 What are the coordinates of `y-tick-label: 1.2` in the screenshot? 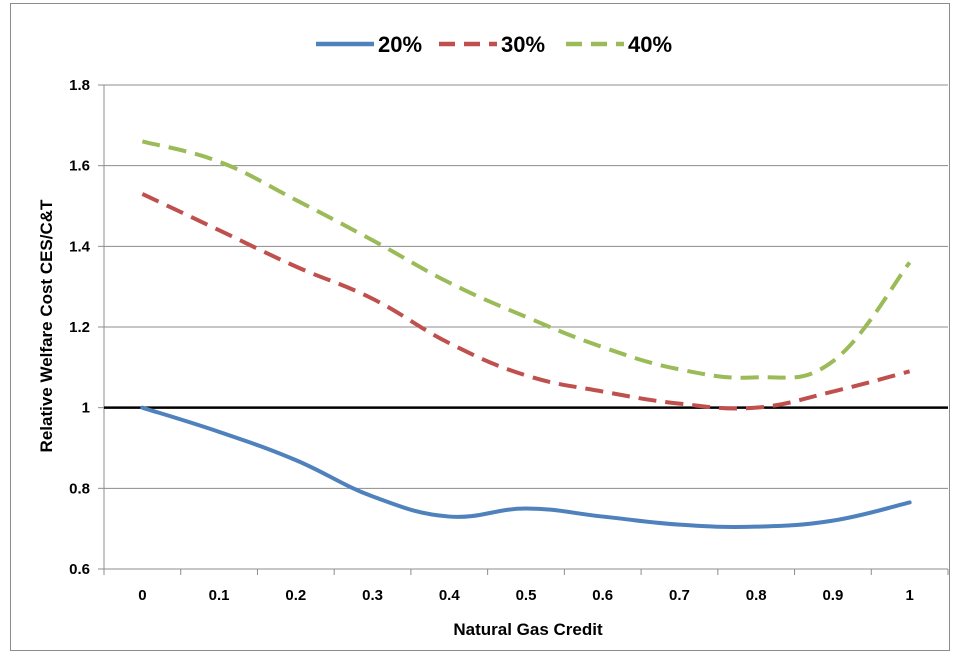 It's located at (79, 327).